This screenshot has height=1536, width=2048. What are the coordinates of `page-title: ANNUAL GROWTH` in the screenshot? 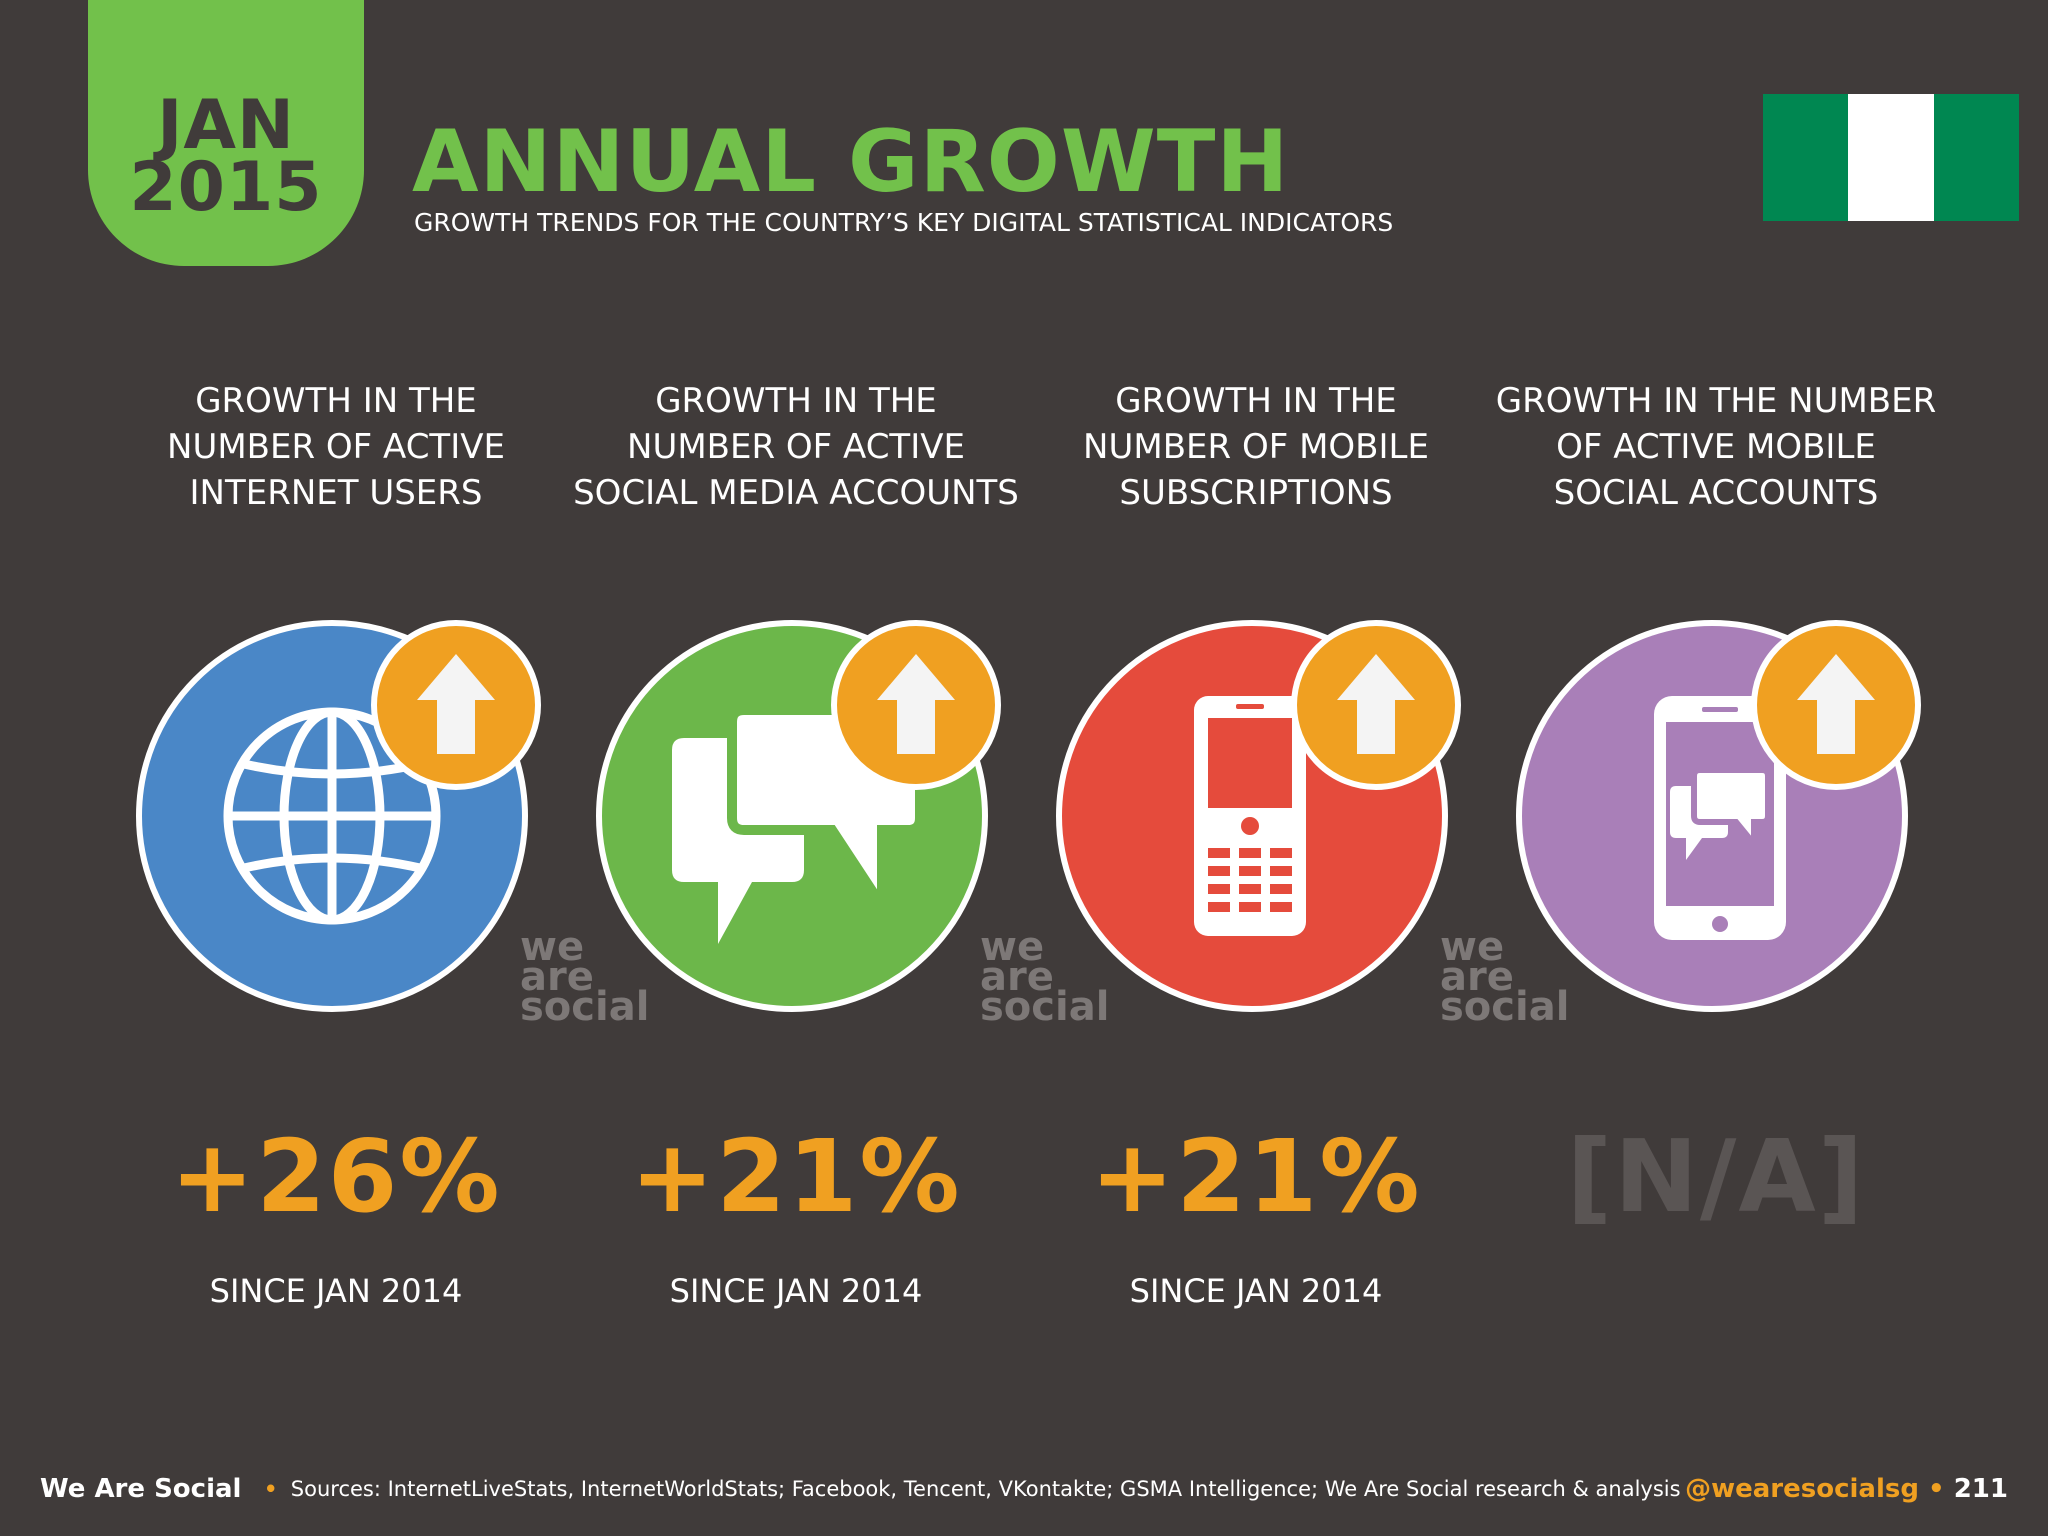 It's located at (851, 162).